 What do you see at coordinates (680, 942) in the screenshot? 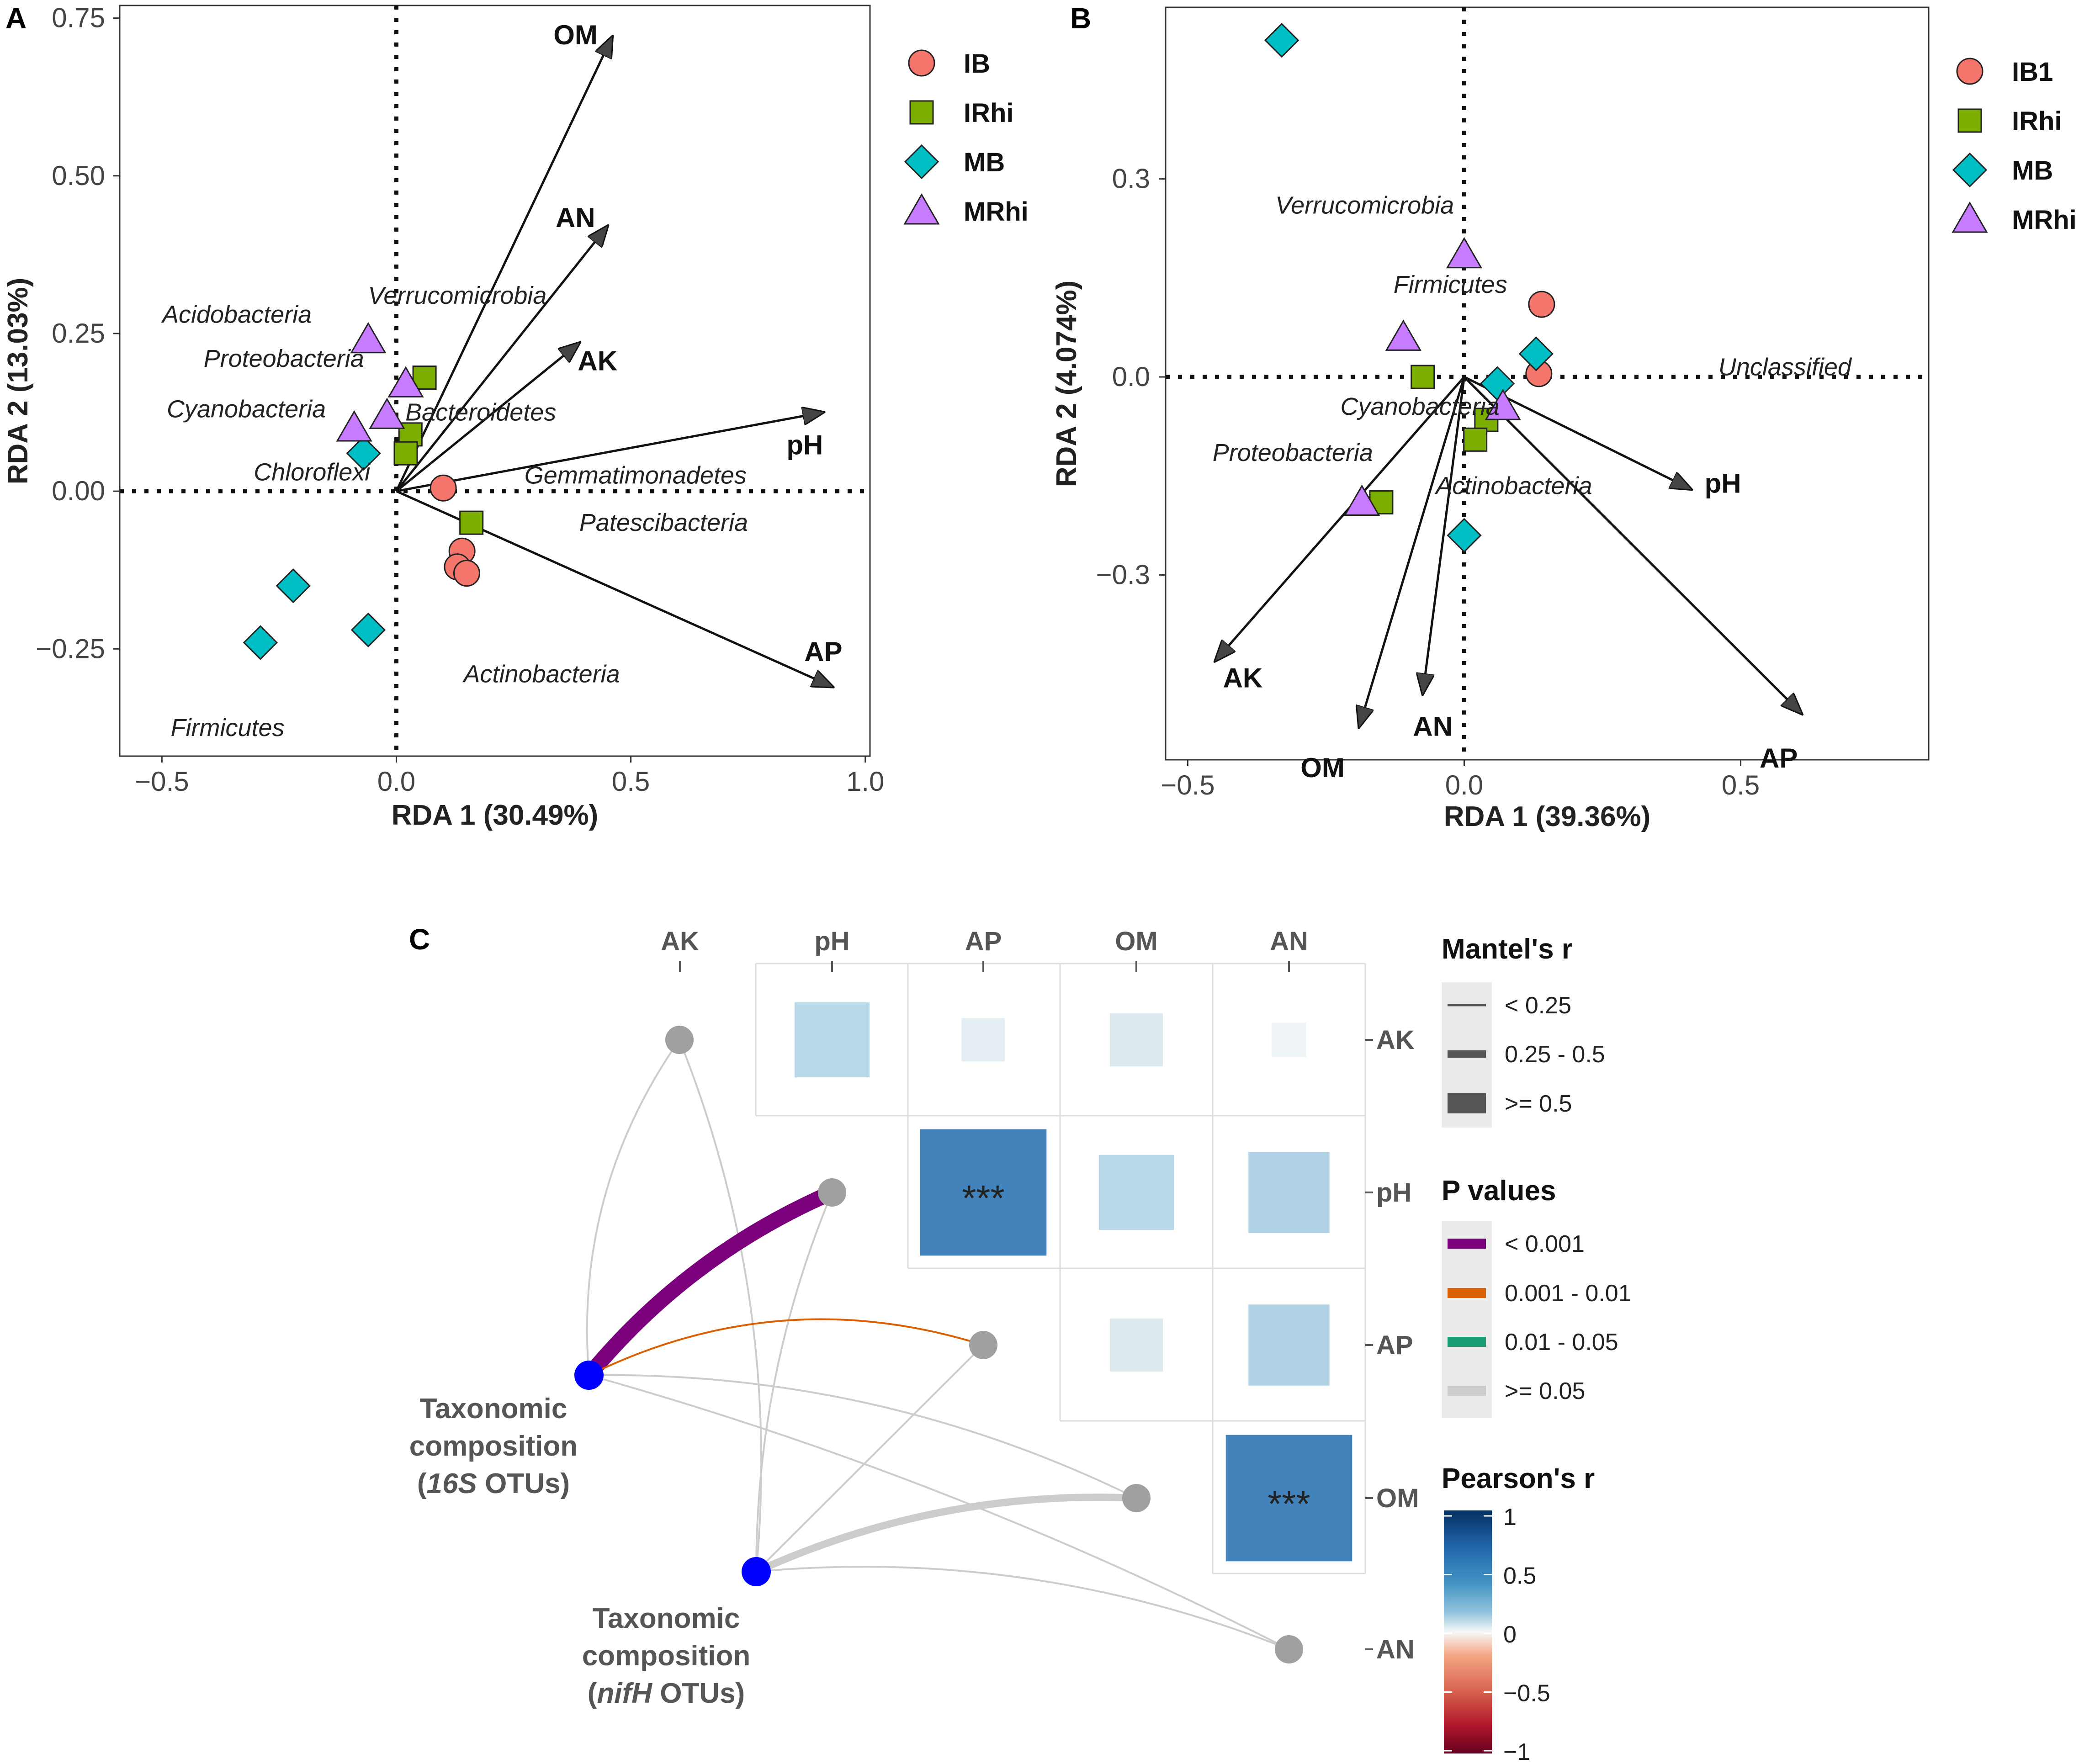
I see `column-label-ak: AK` at bounding box center [680, 942].